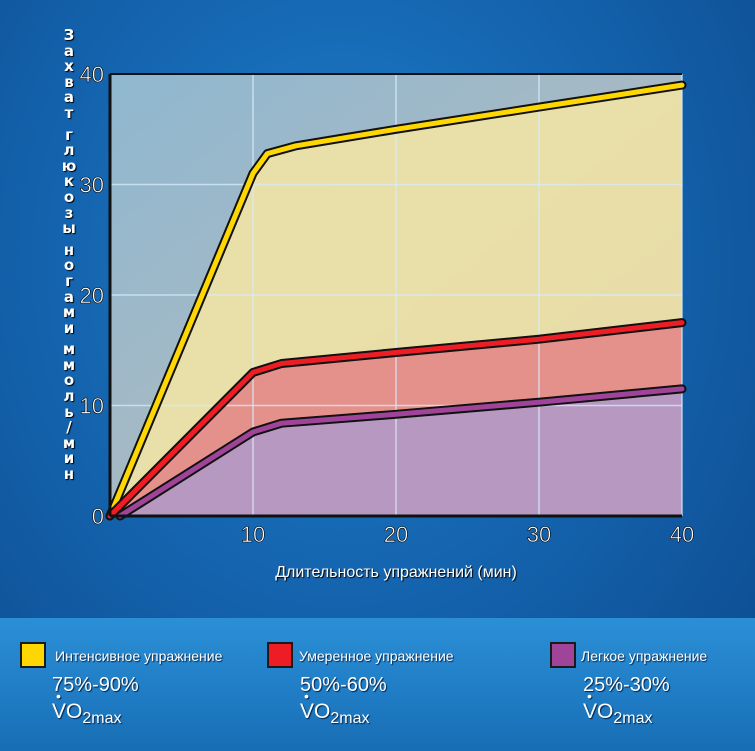  I want to click on y-axis-label-char: х, so click(69, 66).